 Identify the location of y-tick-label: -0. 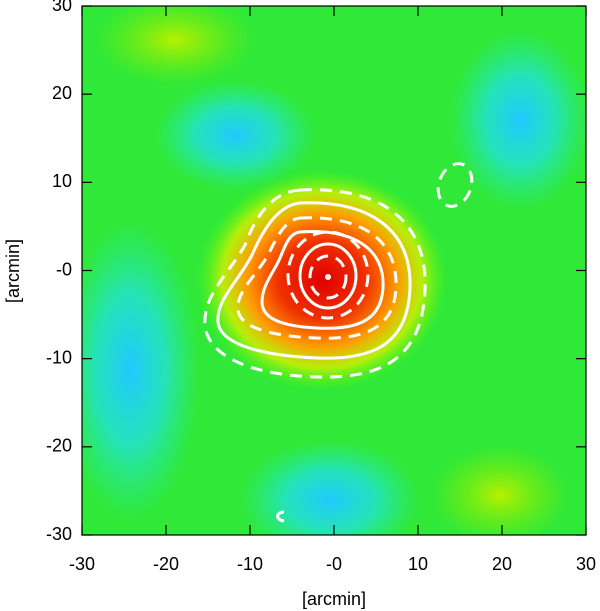
(64, 269).